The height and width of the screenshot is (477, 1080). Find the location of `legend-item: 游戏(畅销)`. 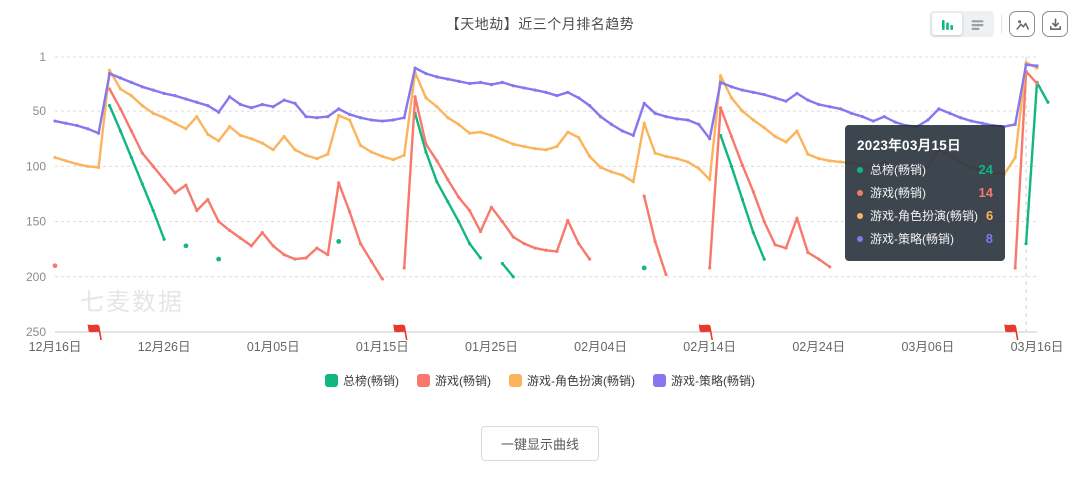

legend-item: 游戏(畅销) is located at coordinates (454, 380).